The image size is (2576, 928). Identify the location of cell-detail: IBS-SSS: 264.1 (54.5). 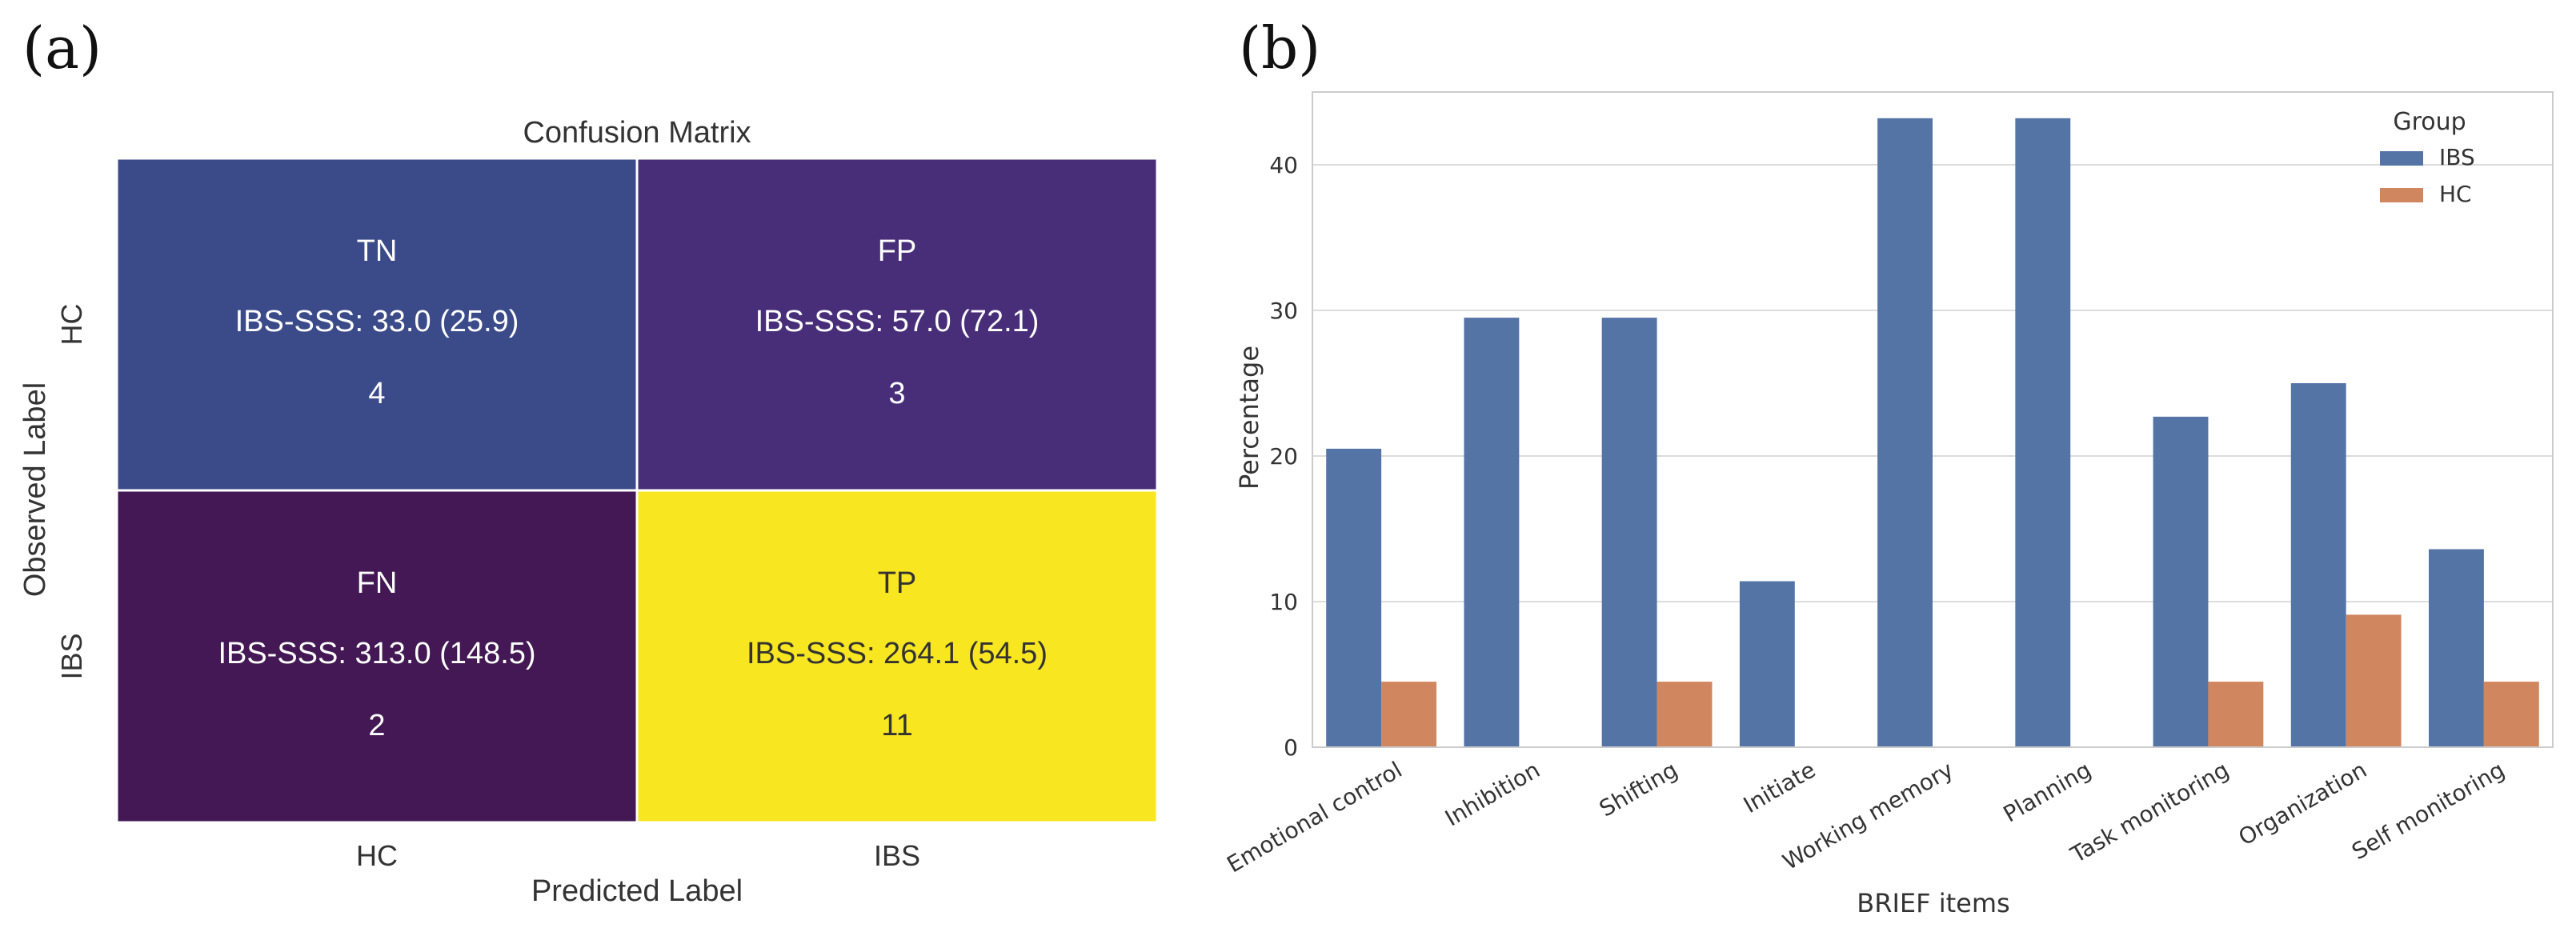
(897, 653).